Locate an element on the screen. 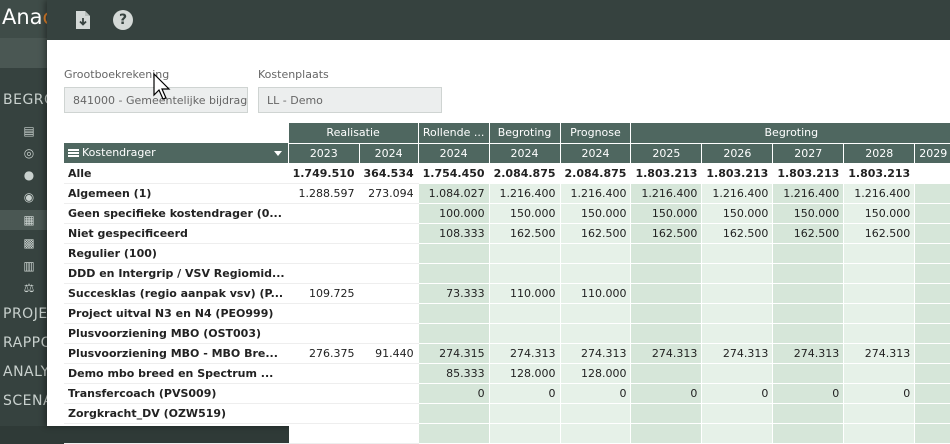 The width and height of the screenshot is (950, 444). grid-icon: ▩ is located at coordinates (29, 243).